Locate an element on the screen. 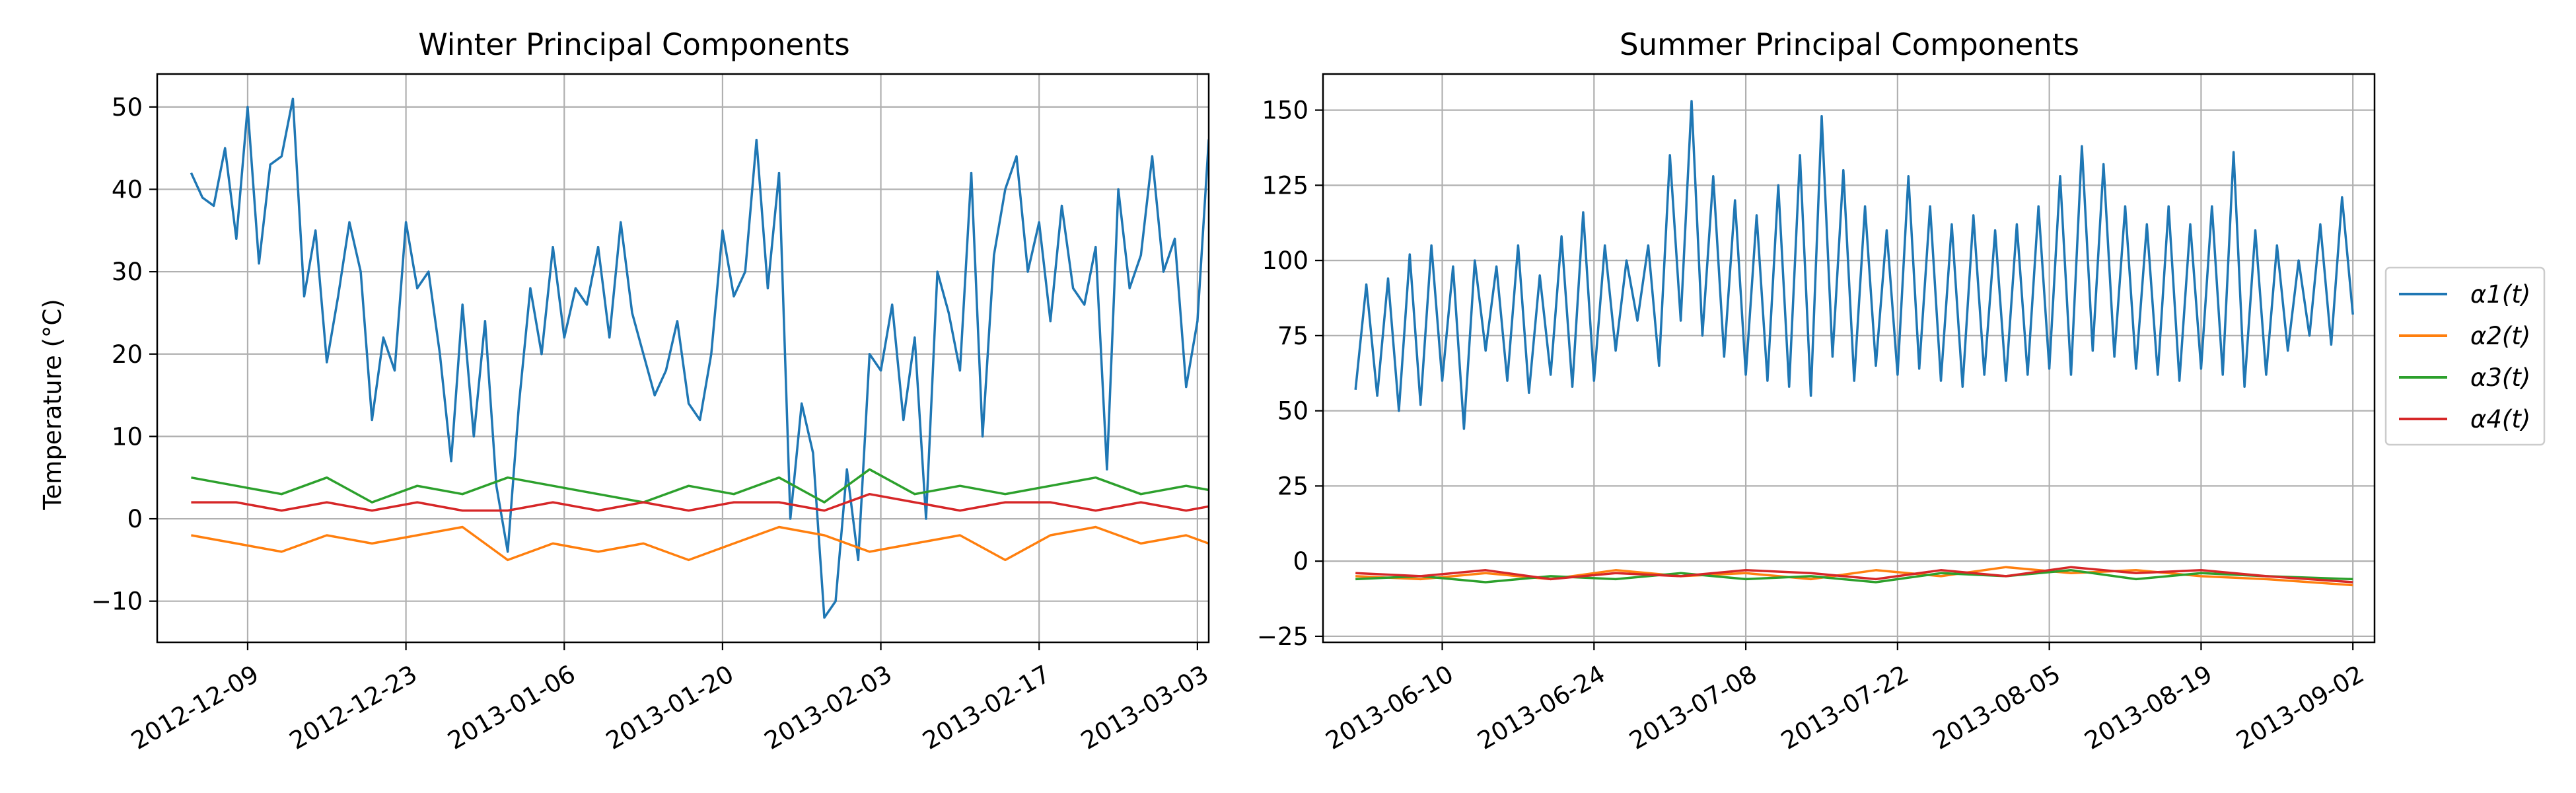  winter-ytick-label: 0 is located at coordinates (135, 519).